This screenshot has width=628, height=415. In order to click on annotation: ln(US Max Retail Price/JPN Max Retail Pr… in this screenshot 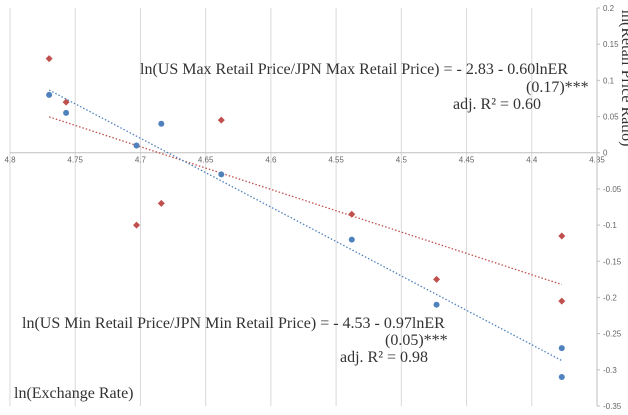, I will do `click(354, 69)`.